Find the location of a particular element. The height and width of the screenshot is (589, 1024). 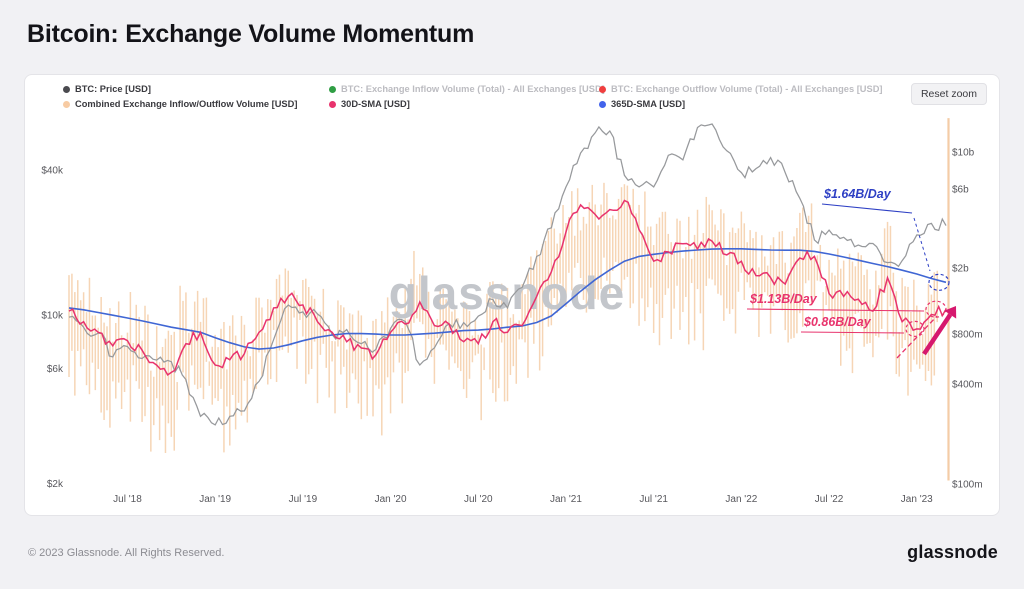

time-axis-tick: Jan '22 is located at coordinates (741, 499).